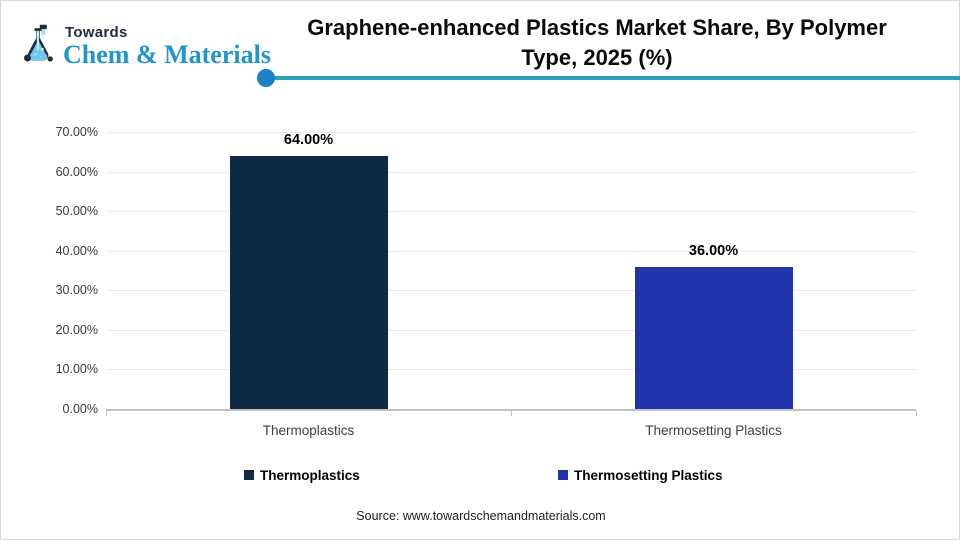 The image size is (960, 540). What do you see at coordinates (76, 211) in the screenshot?
I see `y-axis-tick-label: 50.00%` at bounding box center [76, 211].